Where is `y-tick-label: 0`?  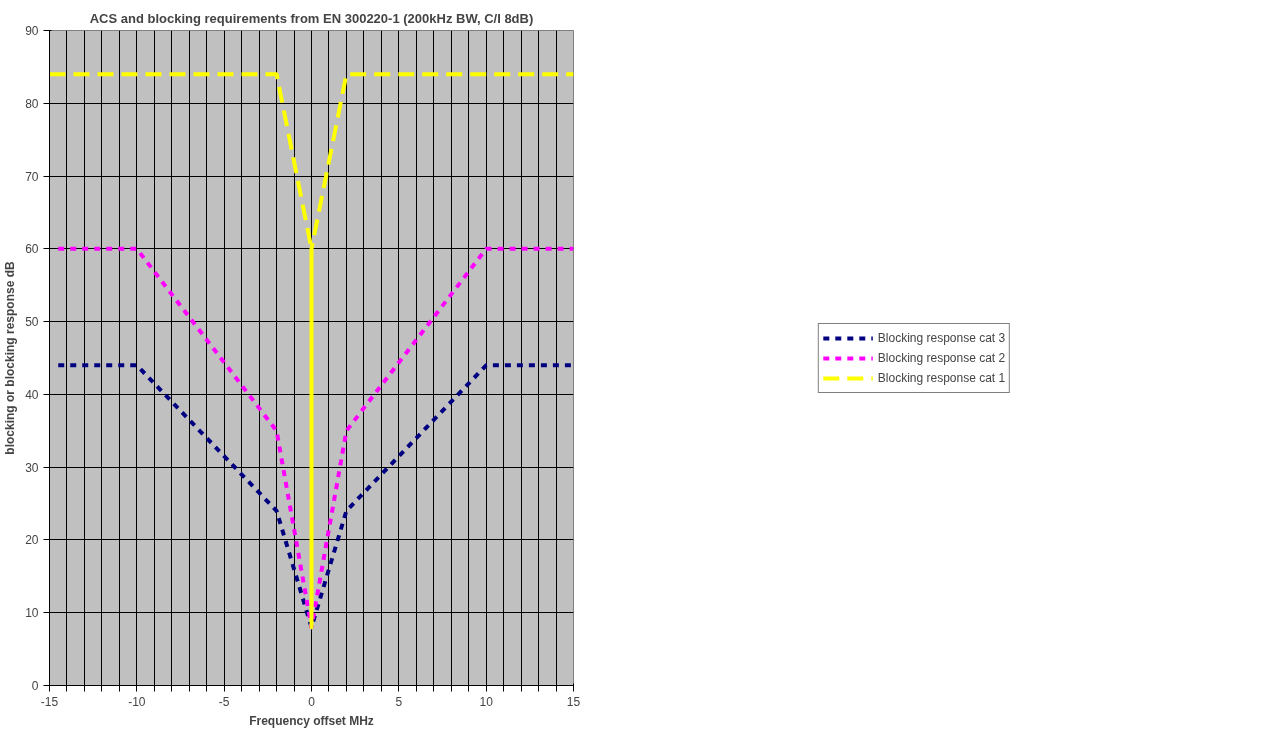 y-tick-label: 0 is located at coordinates (35, 686).